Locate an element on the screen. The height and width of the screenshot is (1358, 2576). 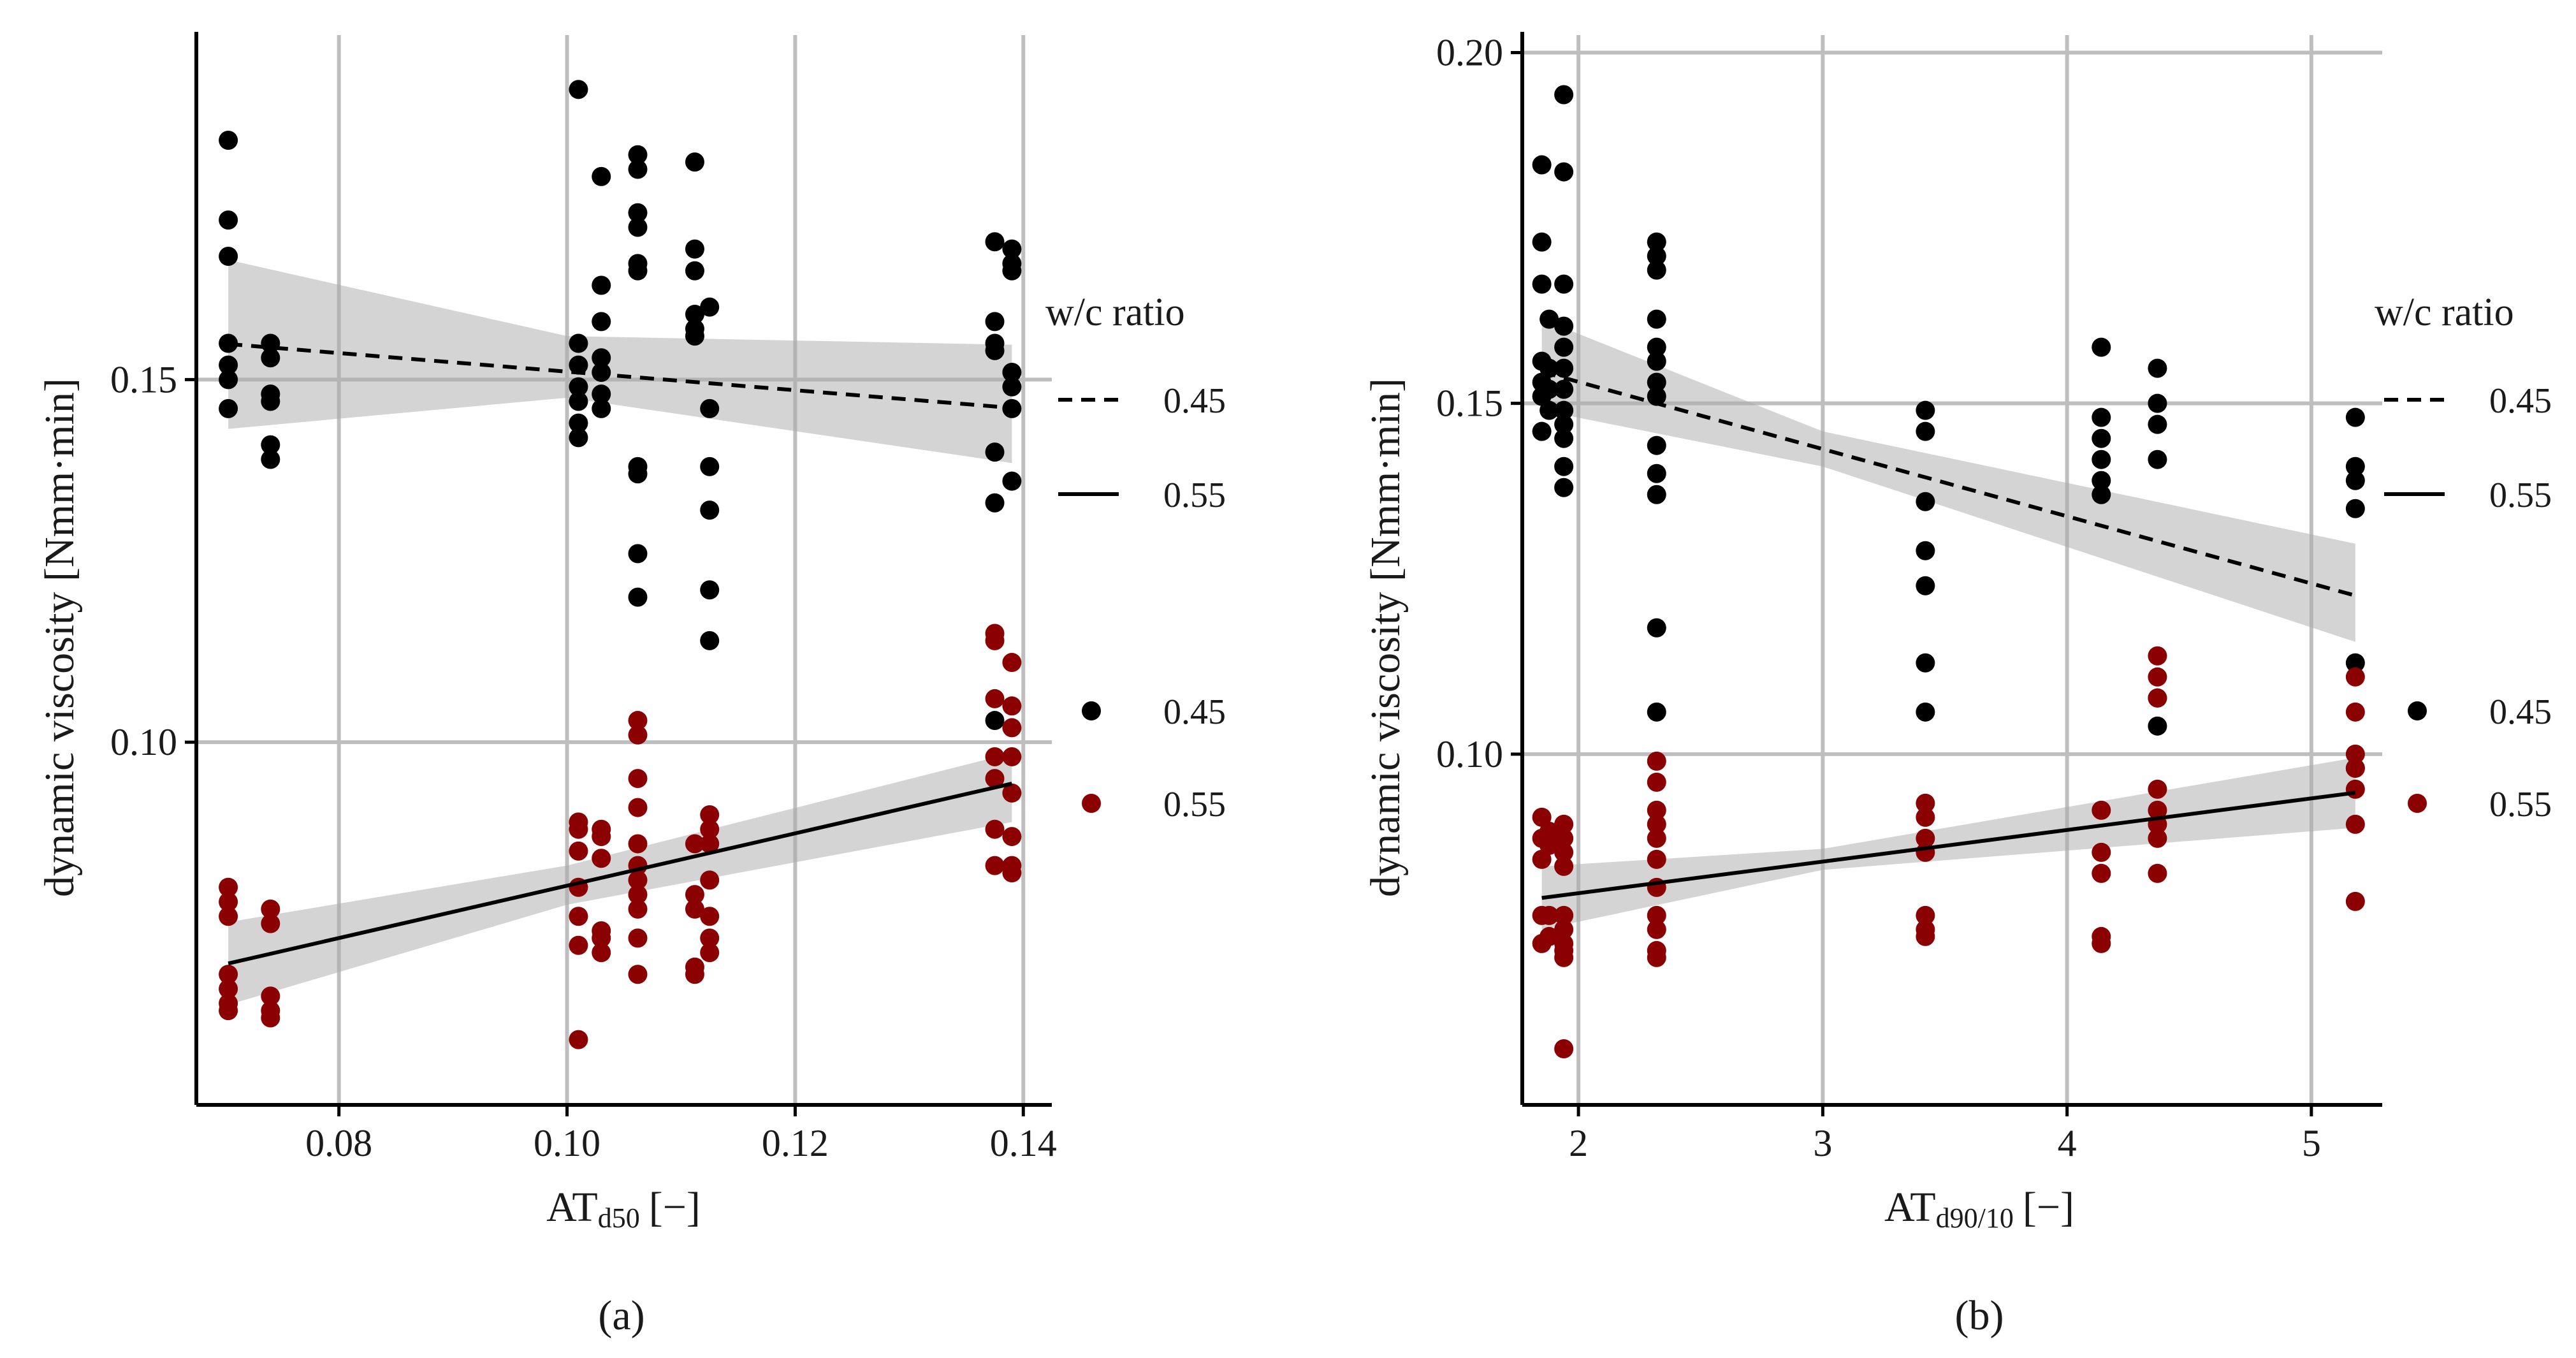
panel-a-fit-line-0.45 is located at coordinates (620, 376).